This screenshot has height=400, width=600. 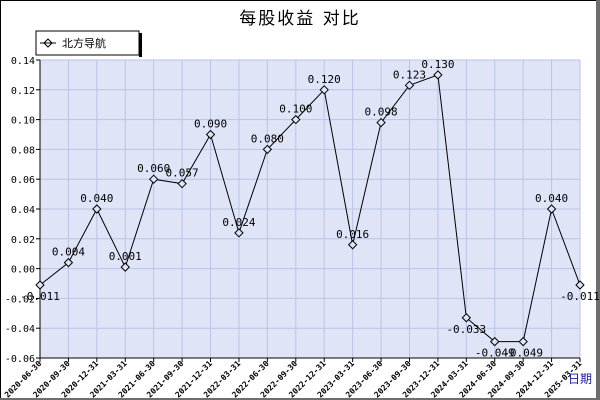 What do you see at coordinates (20, 299) in the screenshot?
I see `y-tick-label: -0.02` at bounding box center [20, 299].